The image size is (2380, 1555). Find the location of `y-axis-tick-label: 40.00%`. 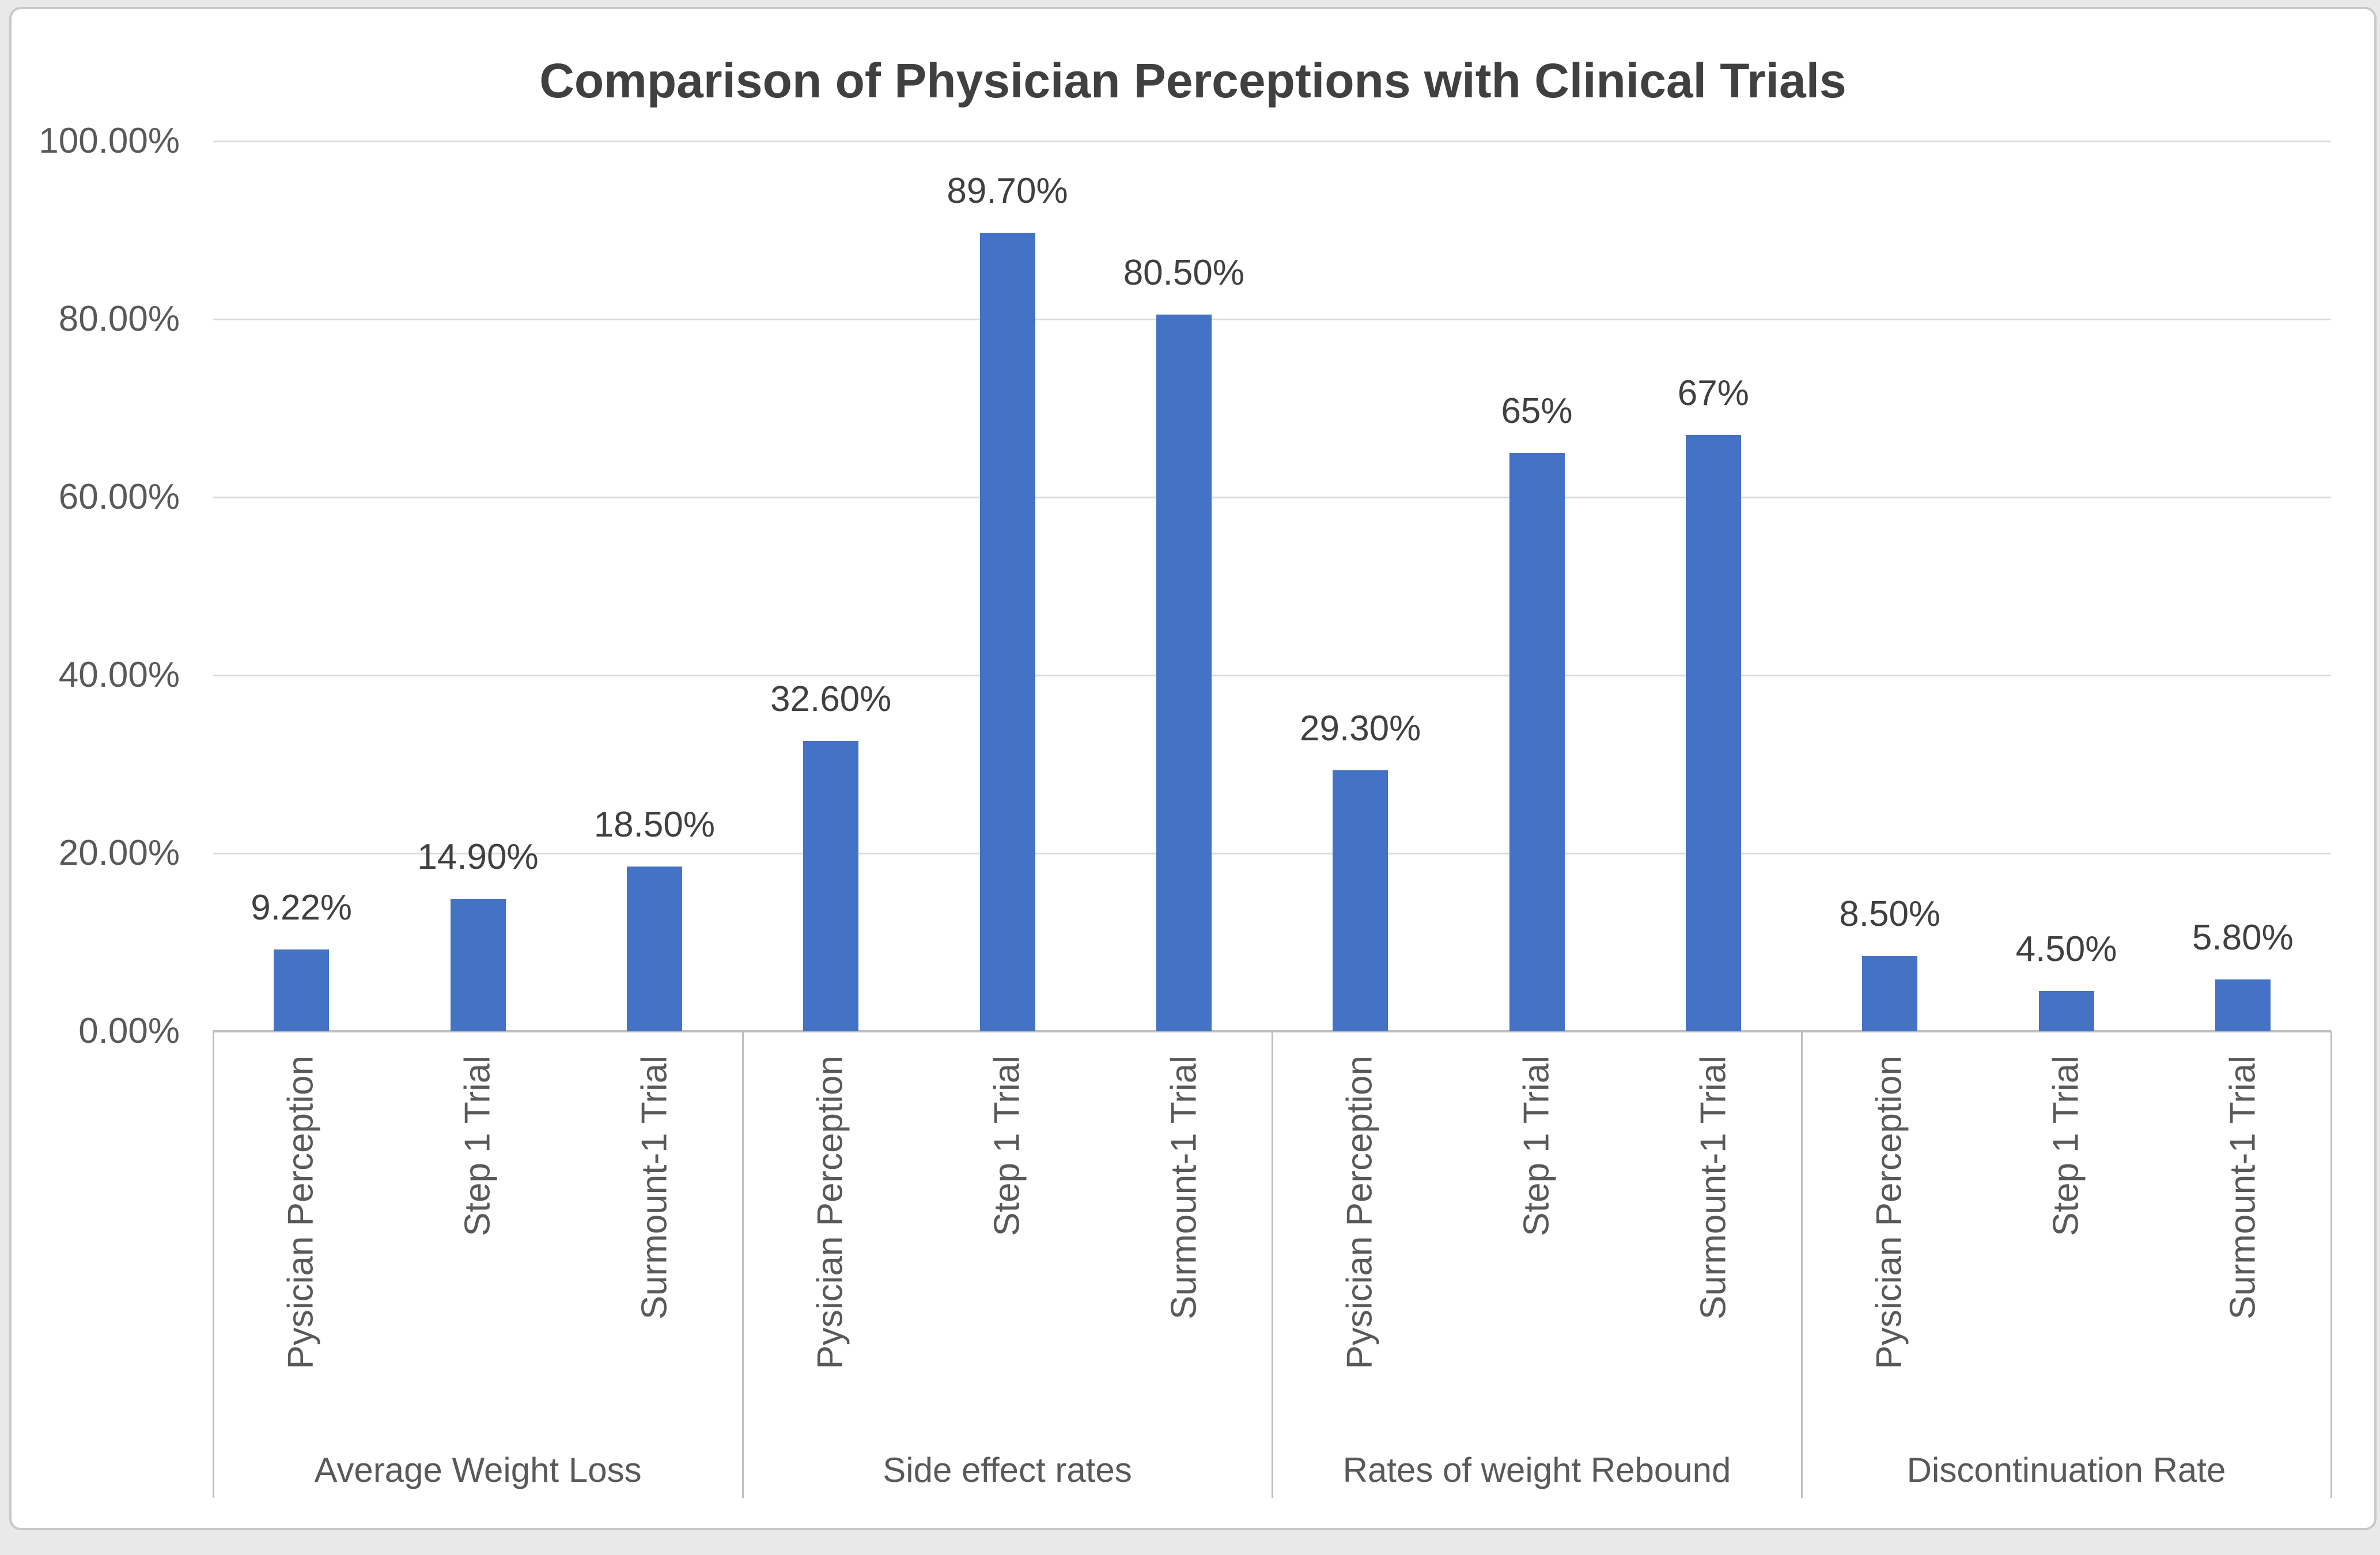

y-axis-tick-label: 40.00% is located at coordinates (119, 675).